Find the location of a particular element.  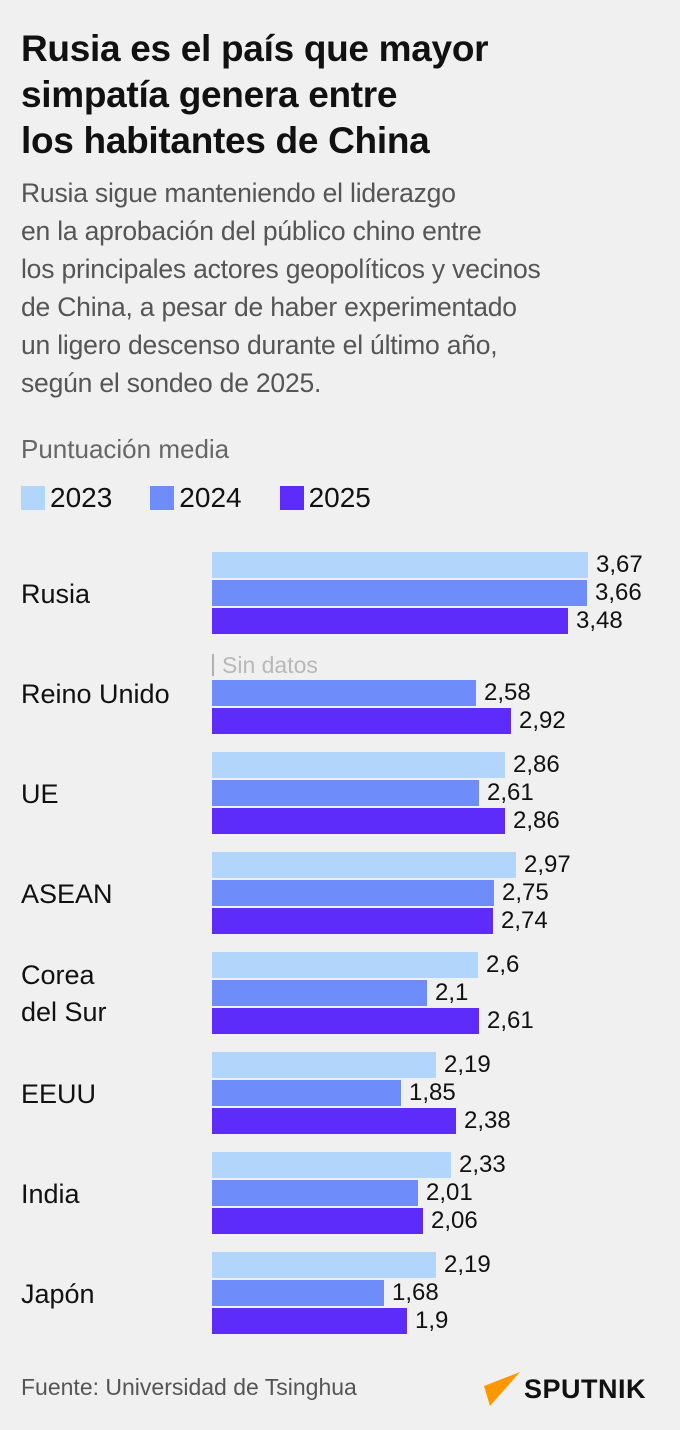

category-label: EEUU is located at coordinates (59, 1093).